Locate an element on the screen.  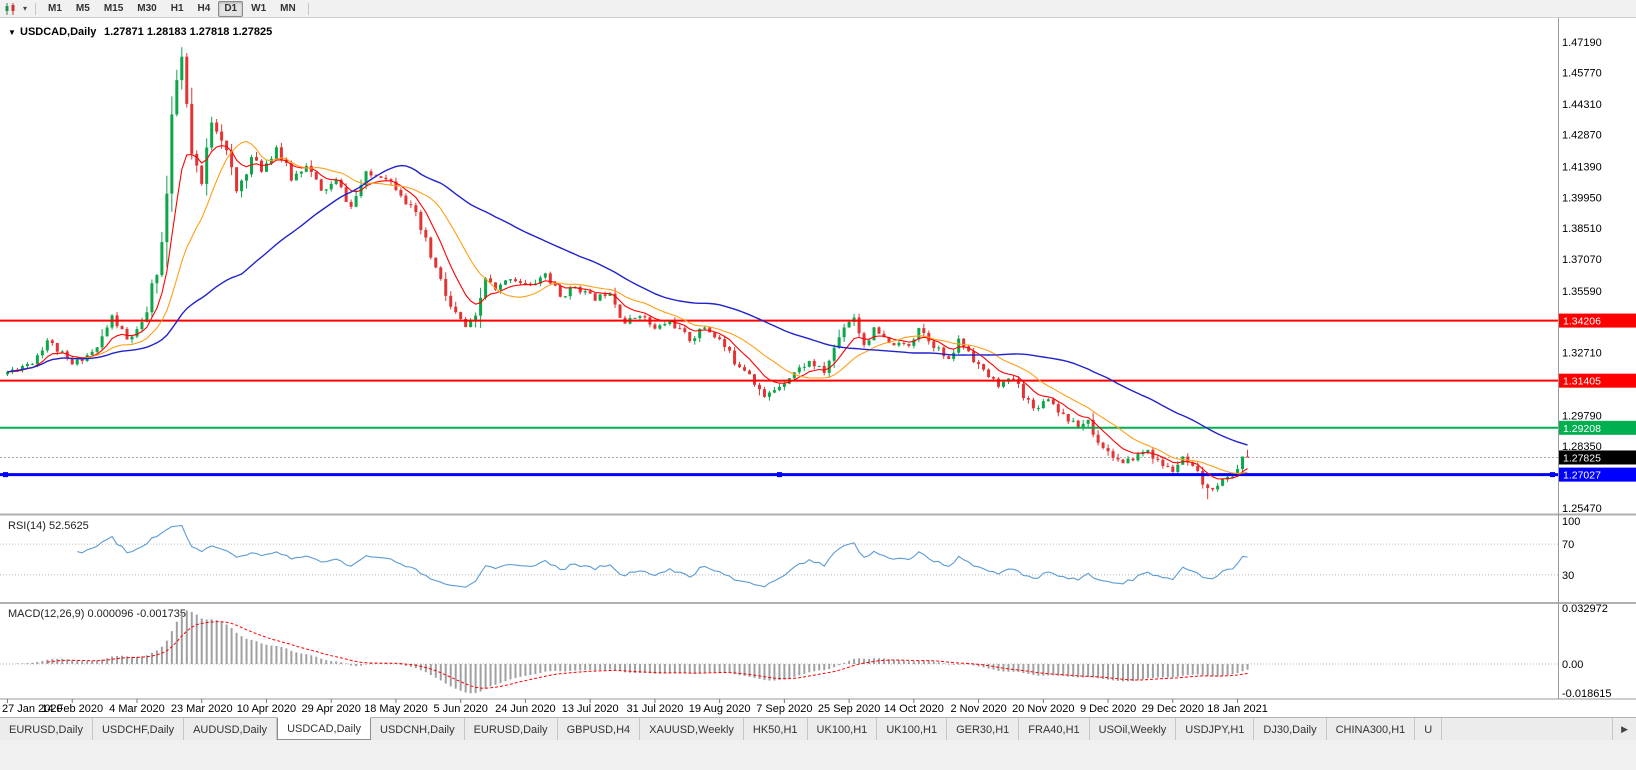
rsi-line is located at coordinates (662, 556).